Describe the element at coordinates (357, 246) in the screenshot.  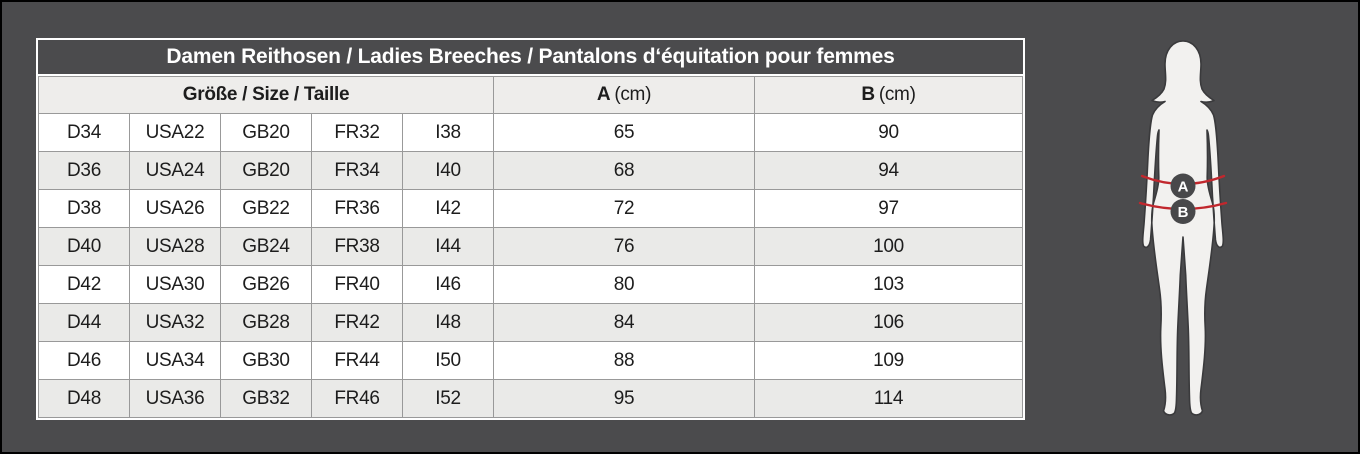
I see `size-fr-cell: FR38` at that location.